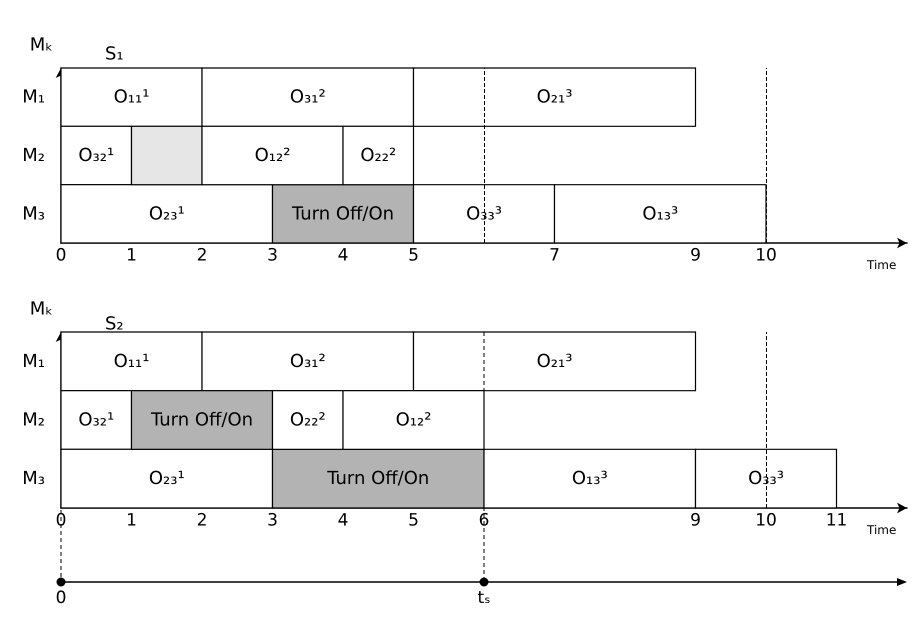 The width and height of the screenshot is (914, 619). I want to click on ref-line-label: tₛ, so click(484, 598).